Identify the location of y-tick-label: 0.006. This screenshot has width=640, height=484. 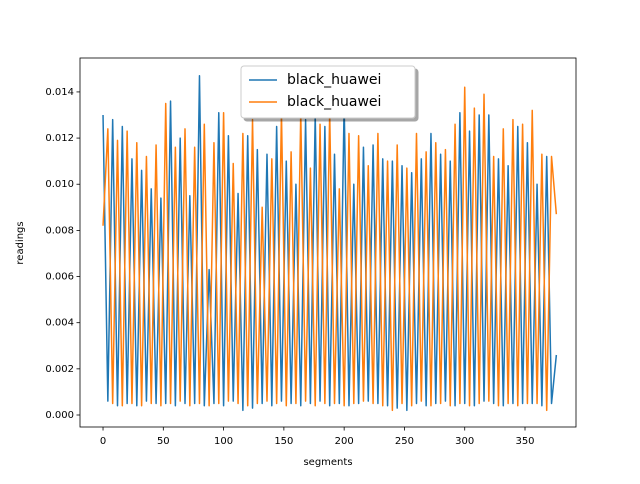
(59, 277).